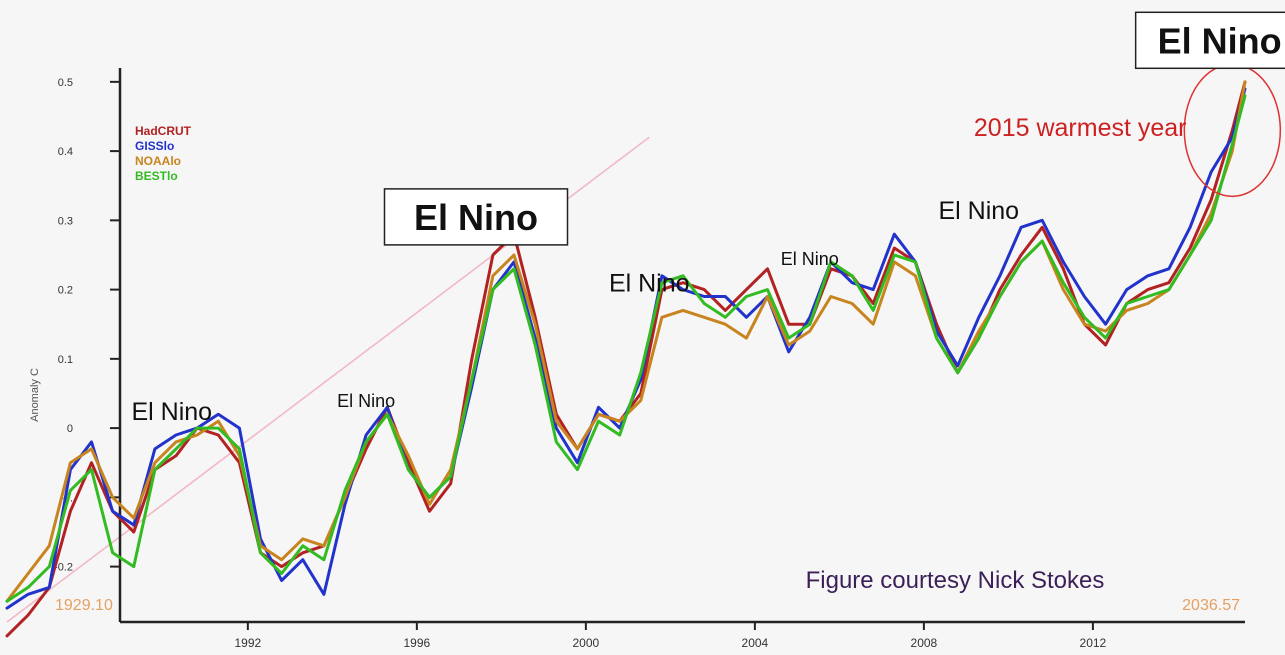  What do you see at coordinates (1211, 605) in the screenshot?
I see `trend-end-label: 2036.57` at bounding box center [1211, 605].